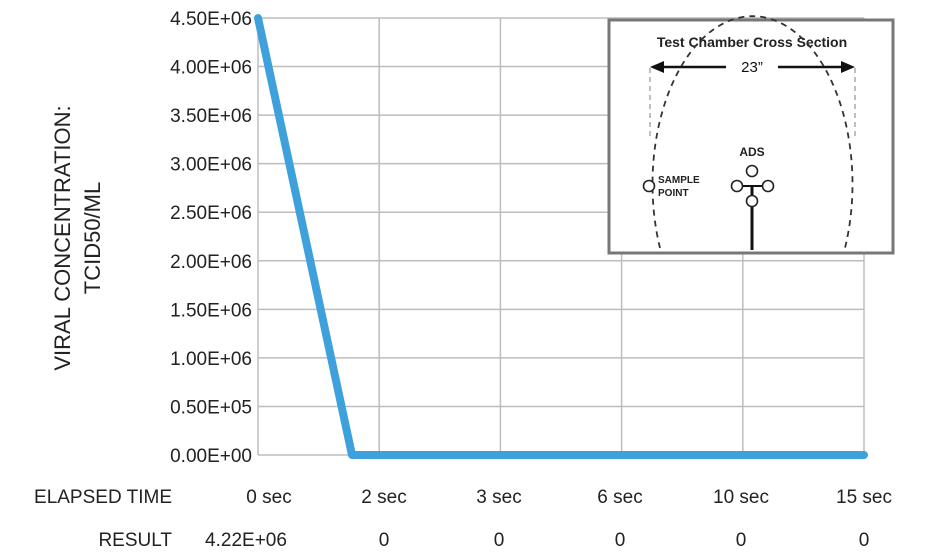 This screenshot has width=927, height=553. I want to click on ads-label: ADS, so click(751, 152).